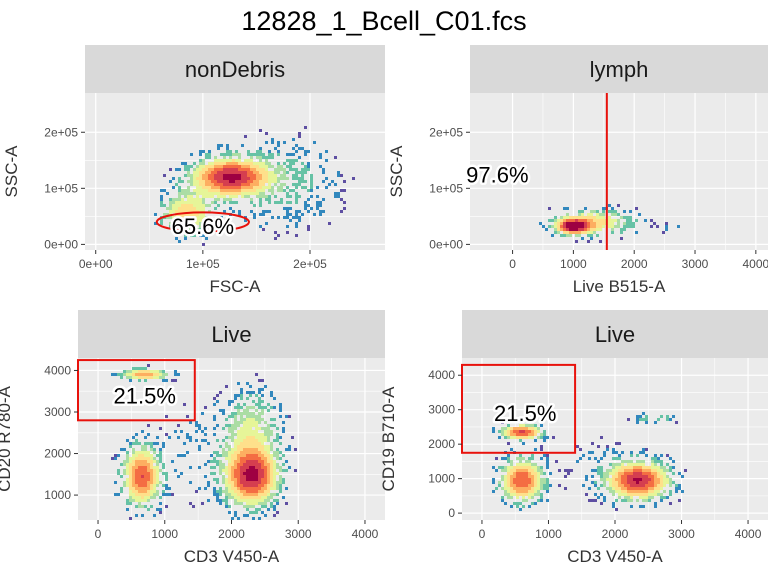  What do you see at coordinates (235, 69) in the screenshot?
I see `strip-label: nonDebris` at bounding box center [235, 69].